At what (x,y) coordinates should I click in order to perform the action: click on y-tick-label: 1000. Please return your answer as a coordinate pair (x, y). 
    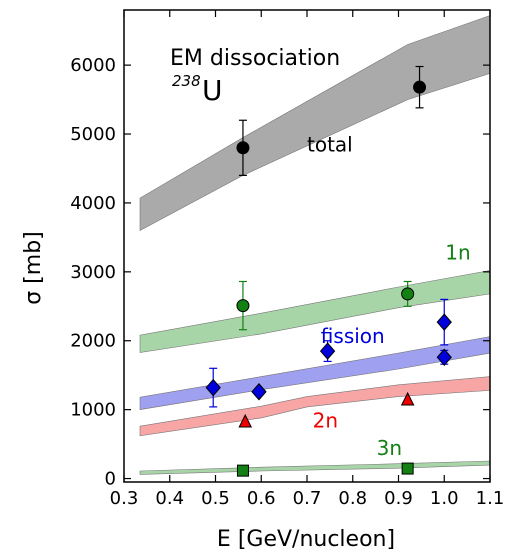
    Looking at the image, I should click on (93, 410).